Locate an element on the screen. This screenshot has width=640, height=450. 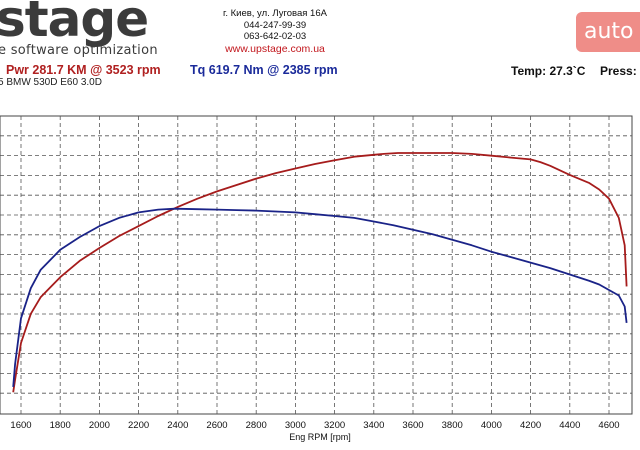
watermark-badge: auto is located at coordinates (608, 32).